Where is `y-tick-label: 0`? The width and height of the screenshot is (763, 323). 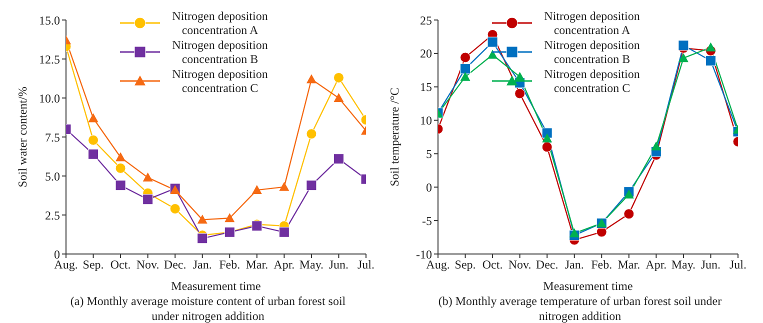
y-tick-label: 0 is located at coordinates (429, 187).